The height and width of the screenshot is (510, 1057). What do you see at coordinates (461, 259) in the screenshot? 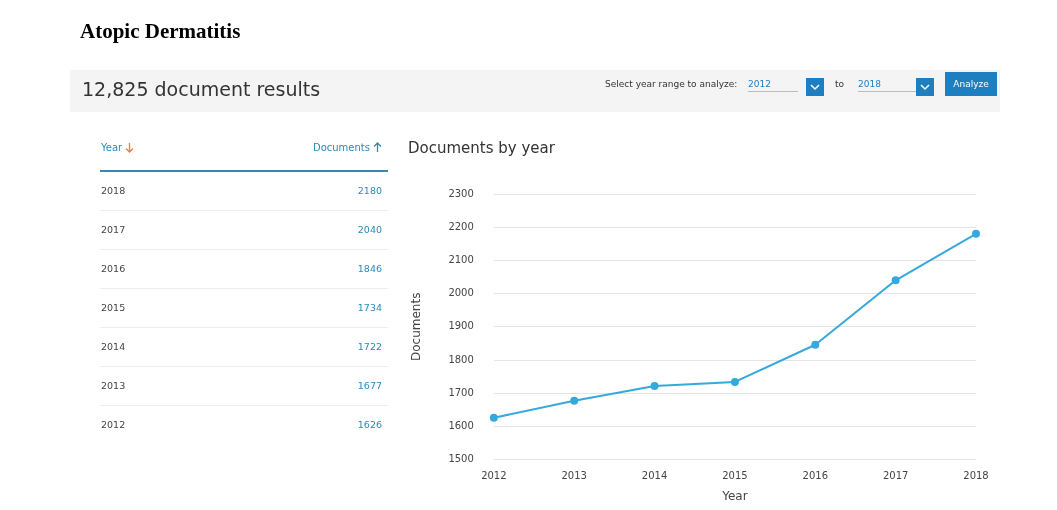
I see `y-tick-label: 2100` at bounding box center [461, 259].